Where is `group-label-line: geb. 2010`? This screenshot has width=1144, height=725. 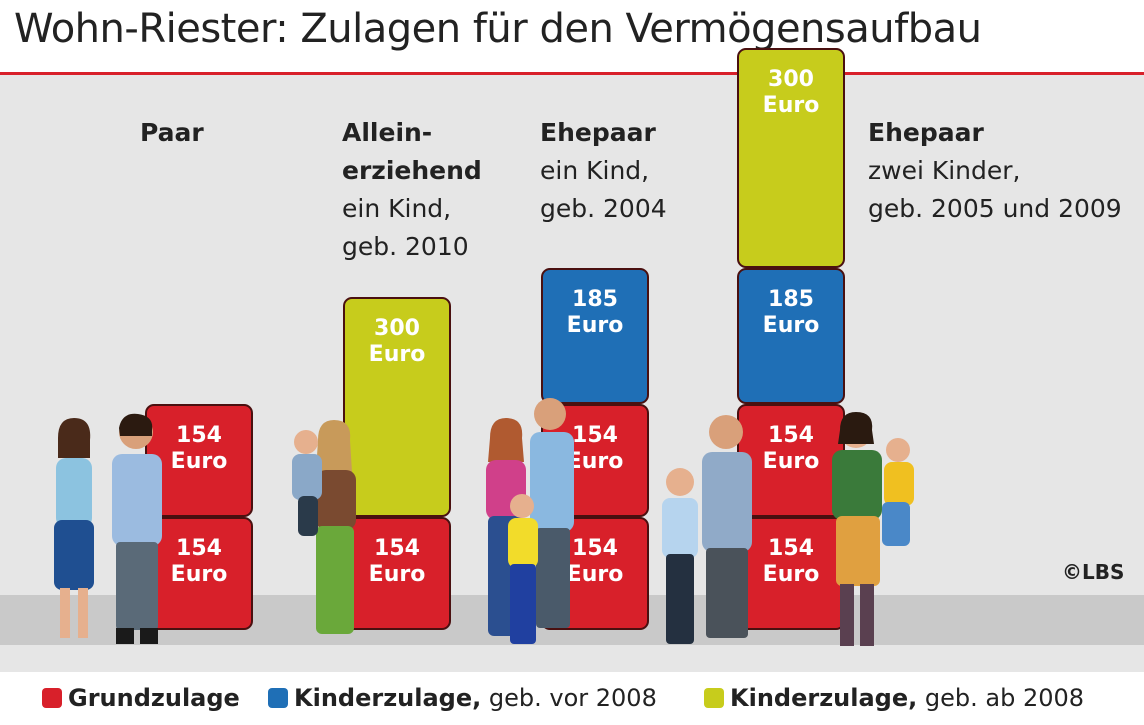 group-label-line: geb. 2010 is located at coordinates (405, 246).